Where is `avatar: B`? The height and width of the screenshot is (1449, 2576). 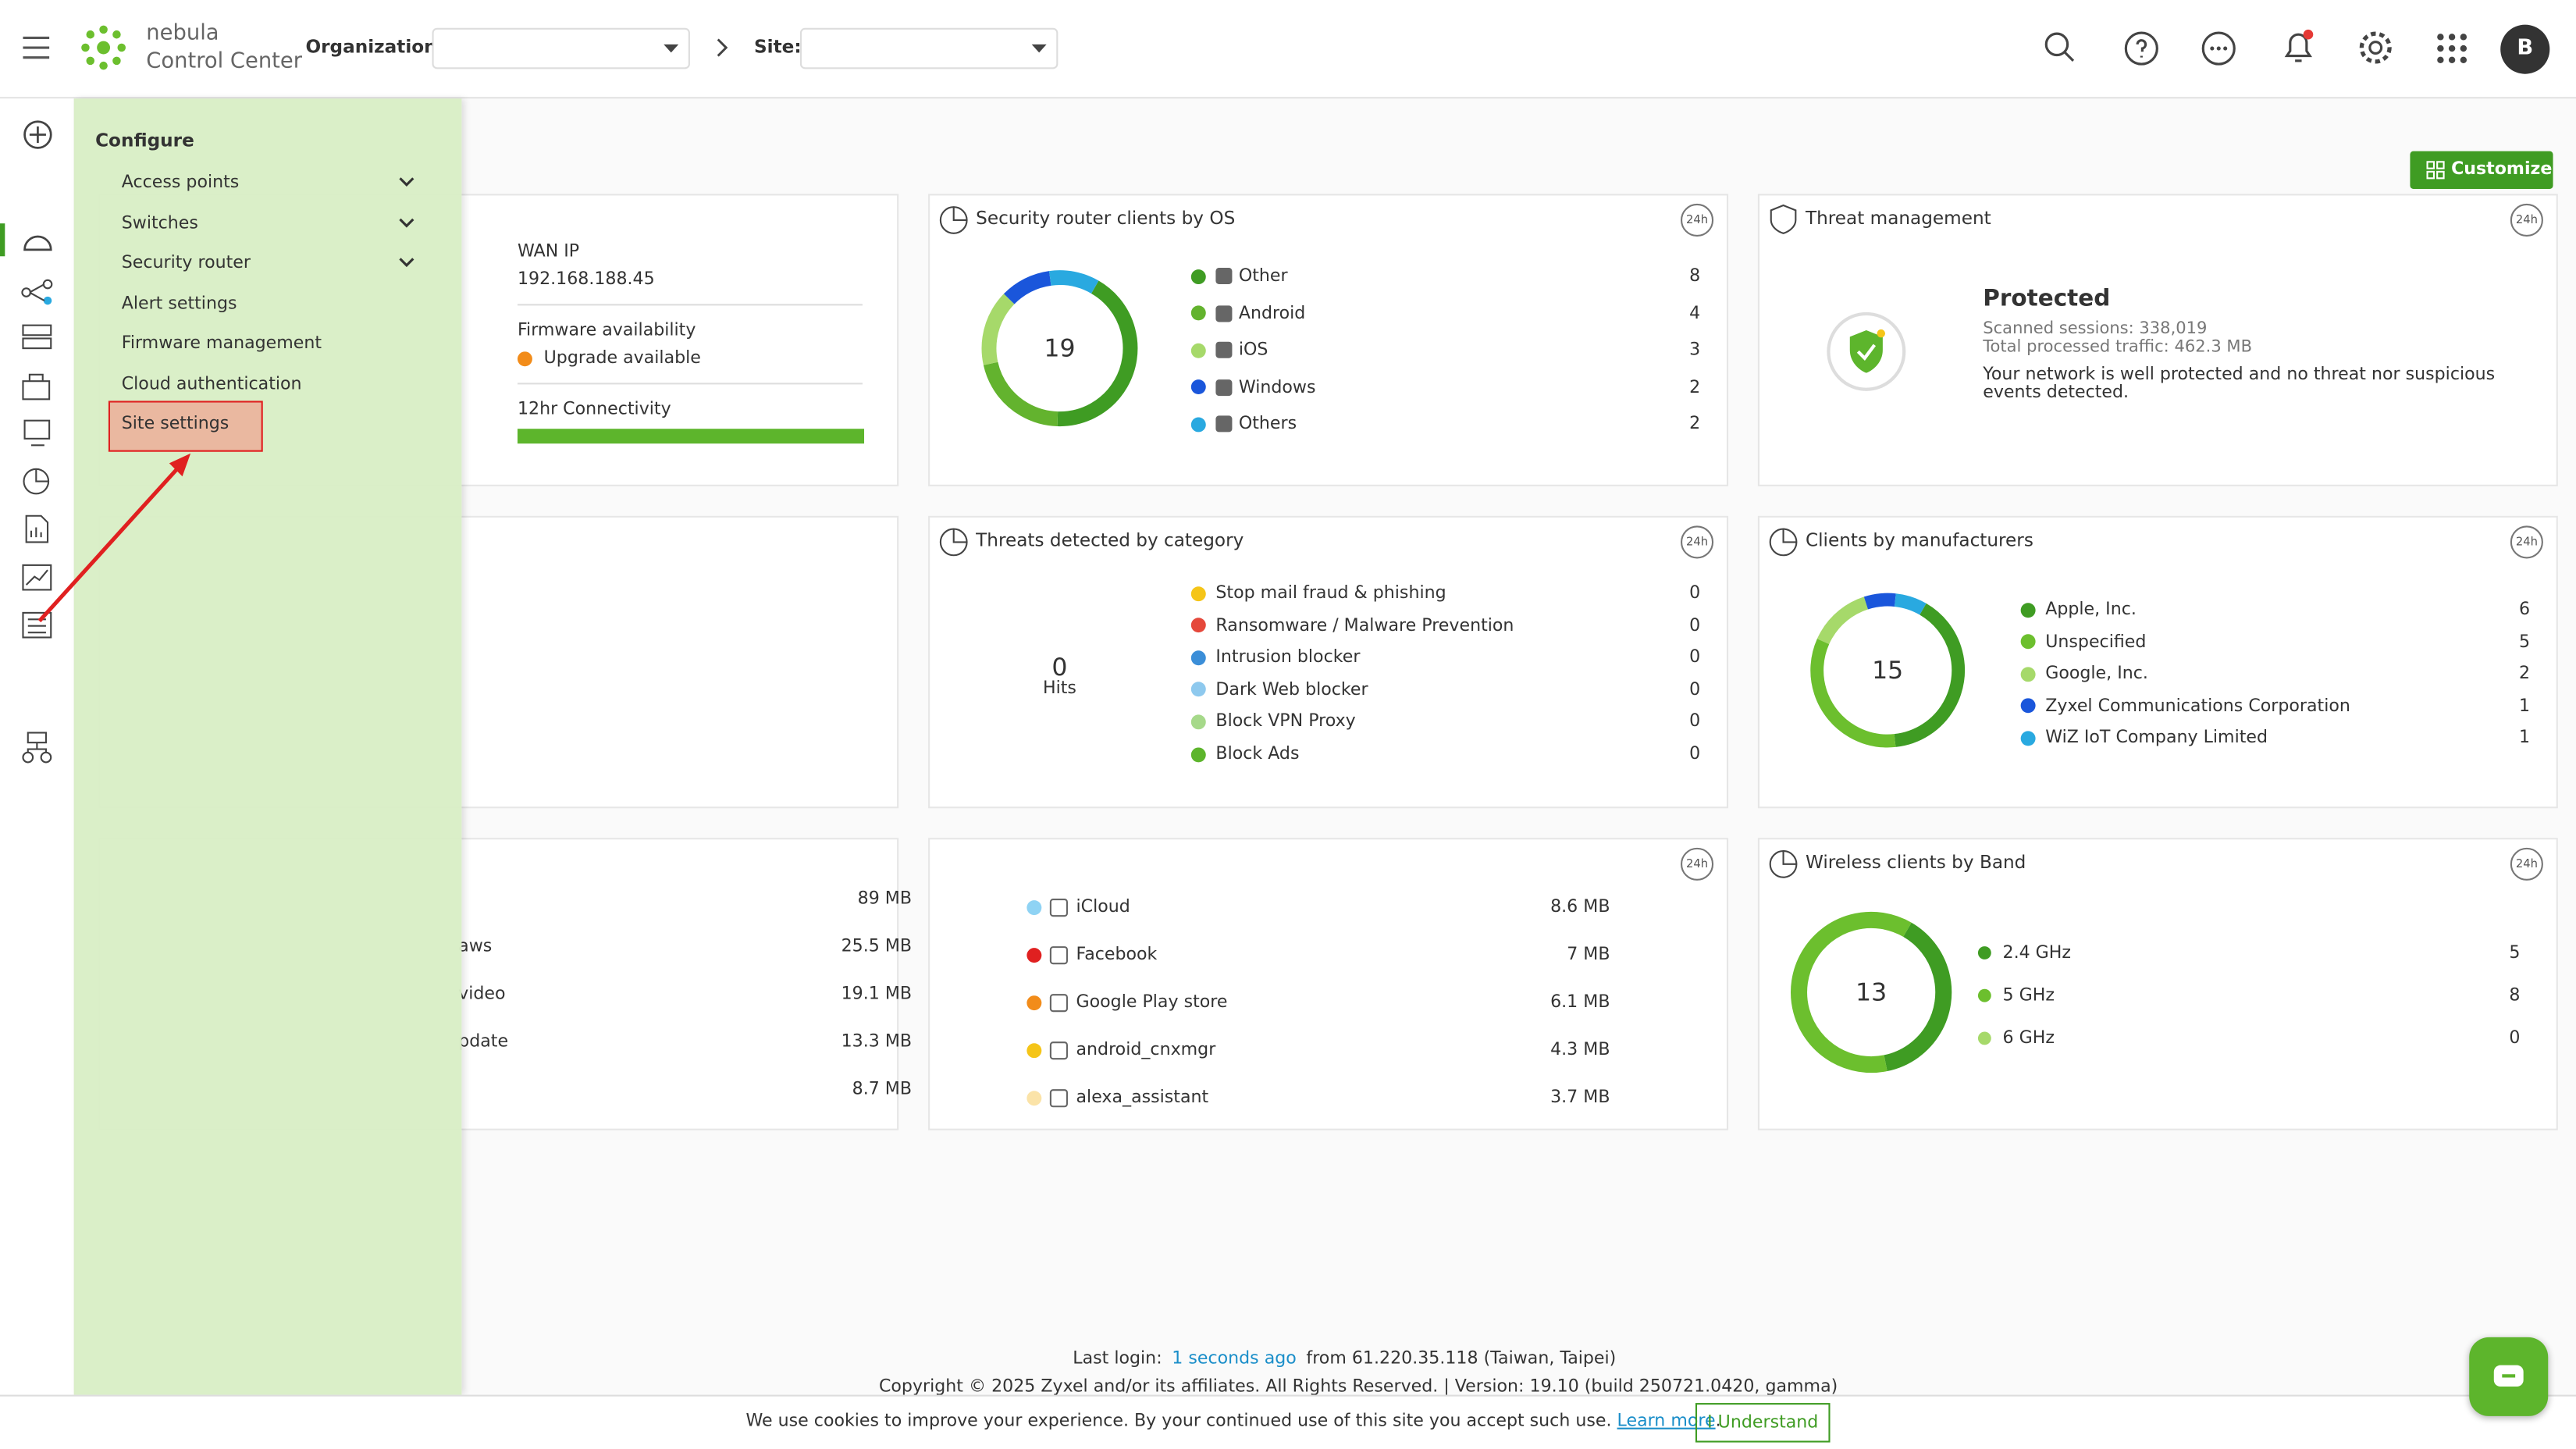
avatar: B is located at coordinates (2525, 49).